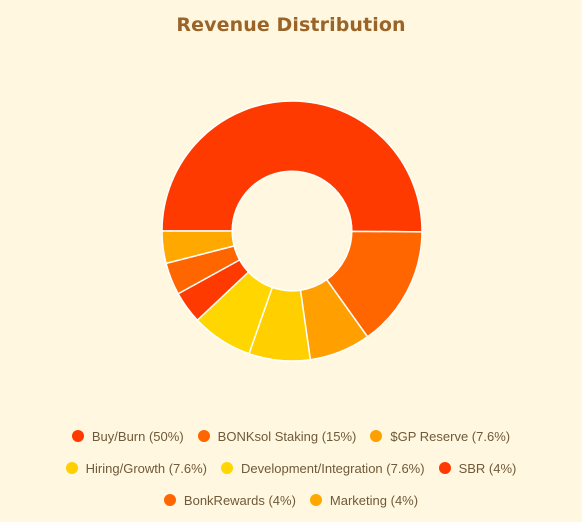 Image resolution: width=582 pixels, height=522 pixels. I want to click on legend-label-marketing: Marketing (4%), so click(374, 500).